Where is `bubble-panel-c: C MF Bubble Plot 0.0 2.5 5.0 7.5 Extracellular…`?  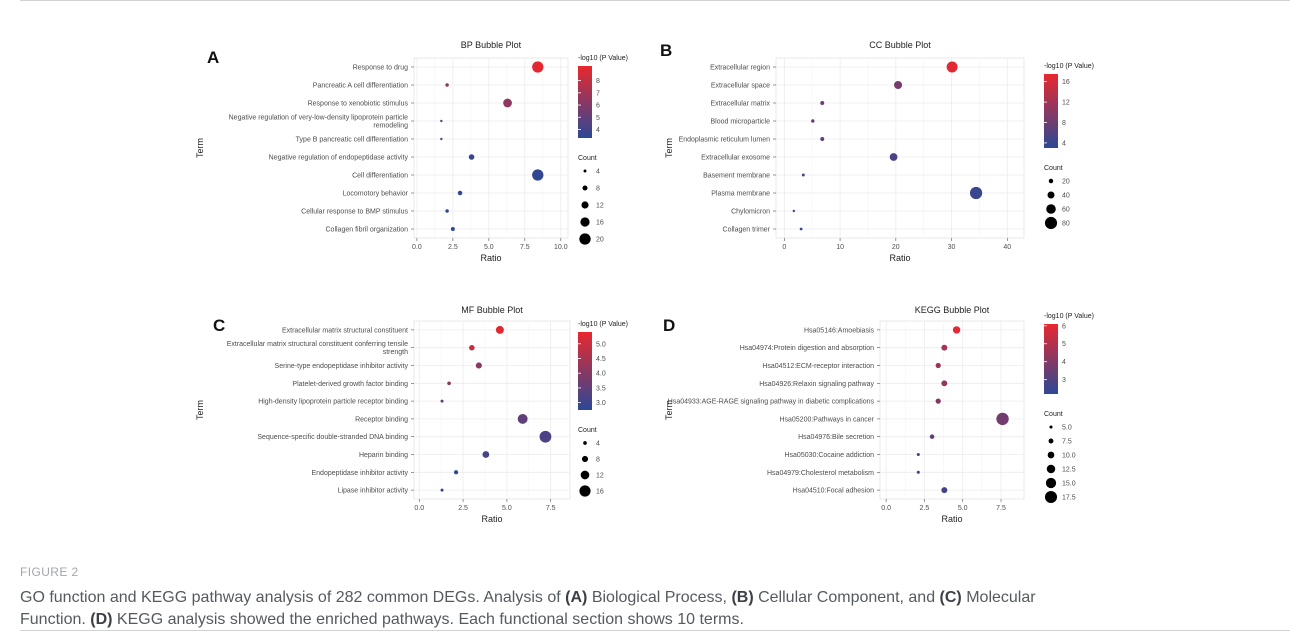 bubble-panel-c: C MF Bubble Plot 0.0 2.5 5.0 7.5 Extracellular… is located at coordinates (411, 414).